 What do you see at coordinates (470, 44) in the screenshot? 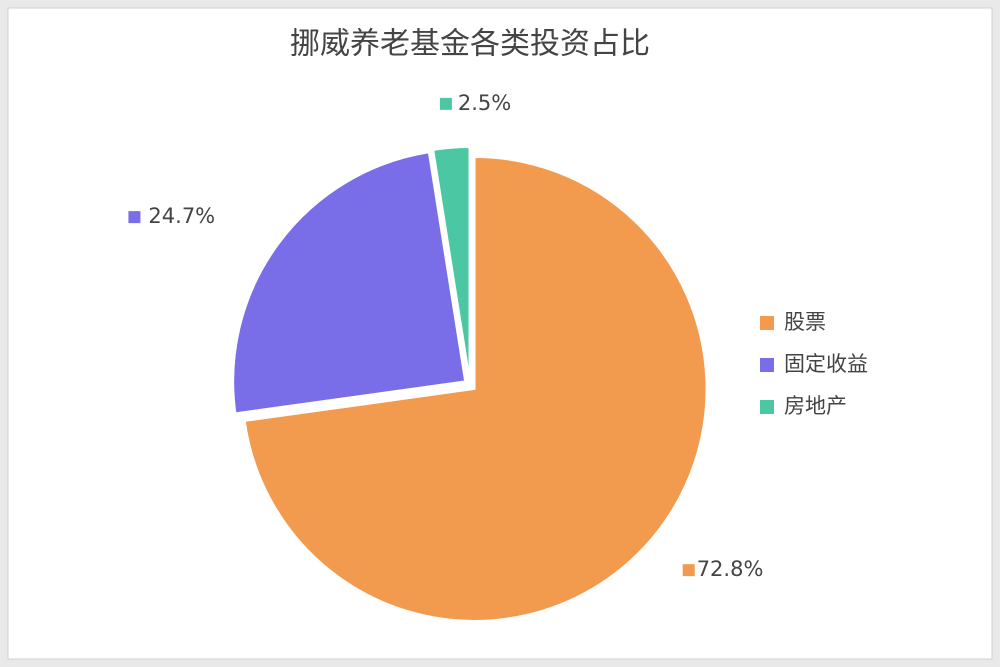
I see `chart-title: 挪威养老基金各类投资占比` at bounding box center [470, 44].